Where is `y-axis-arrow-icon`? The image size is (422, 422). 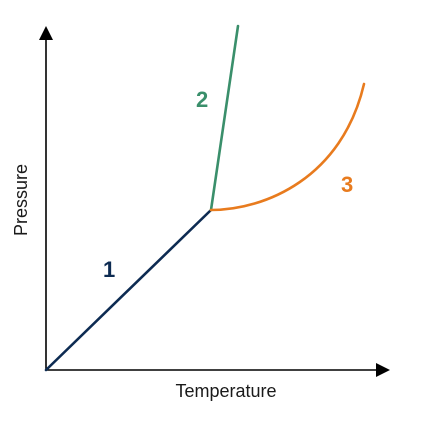 y-axis-arrow-icon is located at coordinates (46, 33).